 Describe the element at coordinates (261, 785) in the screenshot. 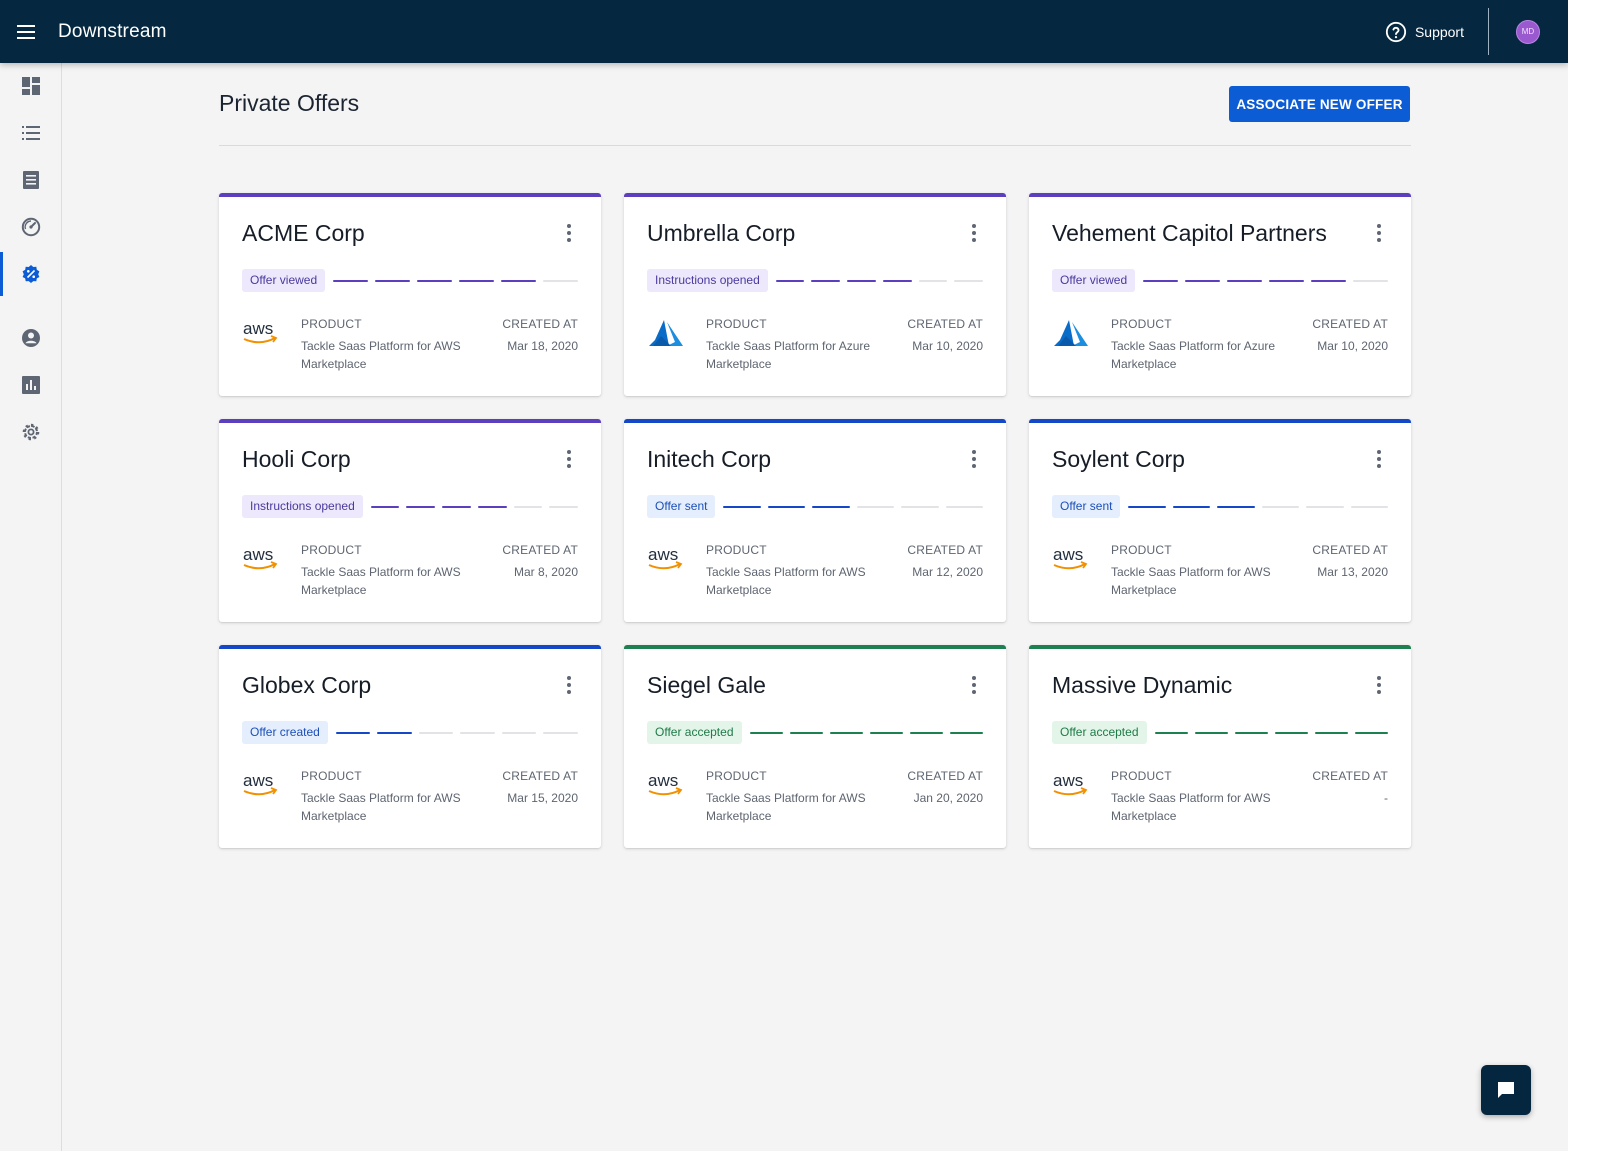

I see `aws-logo-icon: aws` at that location.